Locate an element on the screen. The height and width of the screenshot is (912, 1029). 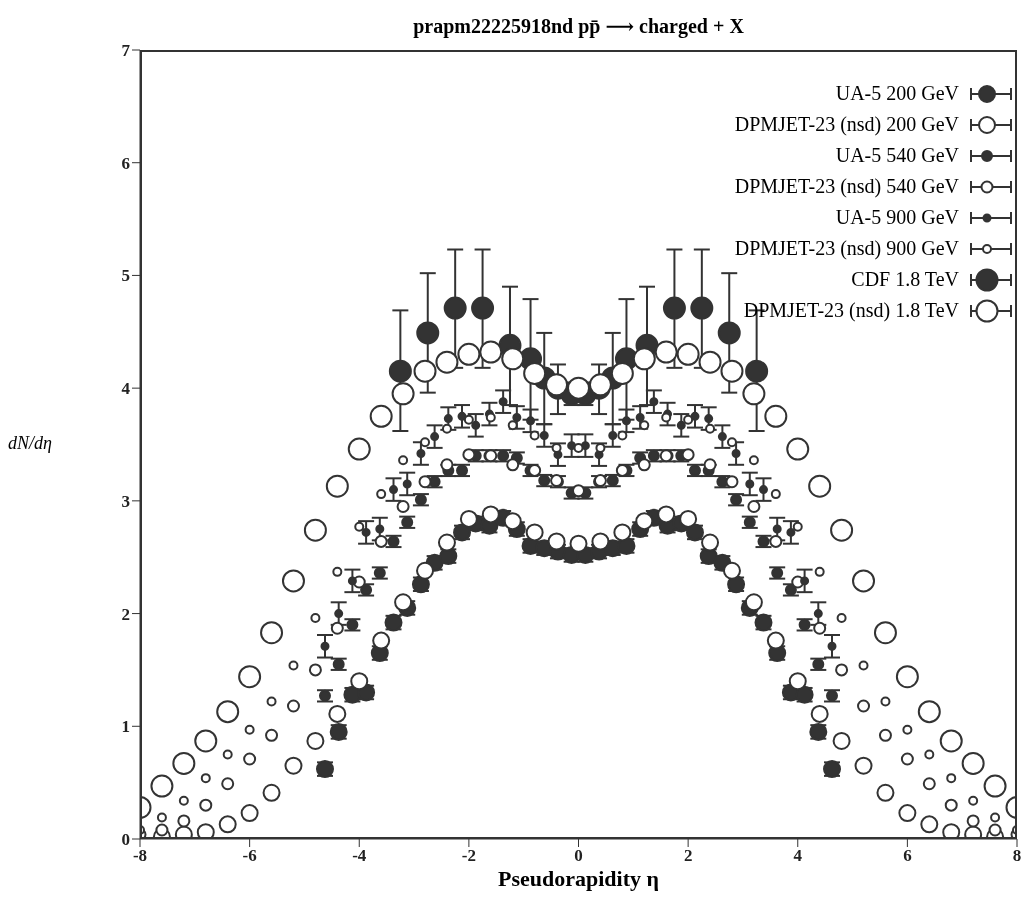
x-tick-label: 8 is located at coordinates (1017, 856).